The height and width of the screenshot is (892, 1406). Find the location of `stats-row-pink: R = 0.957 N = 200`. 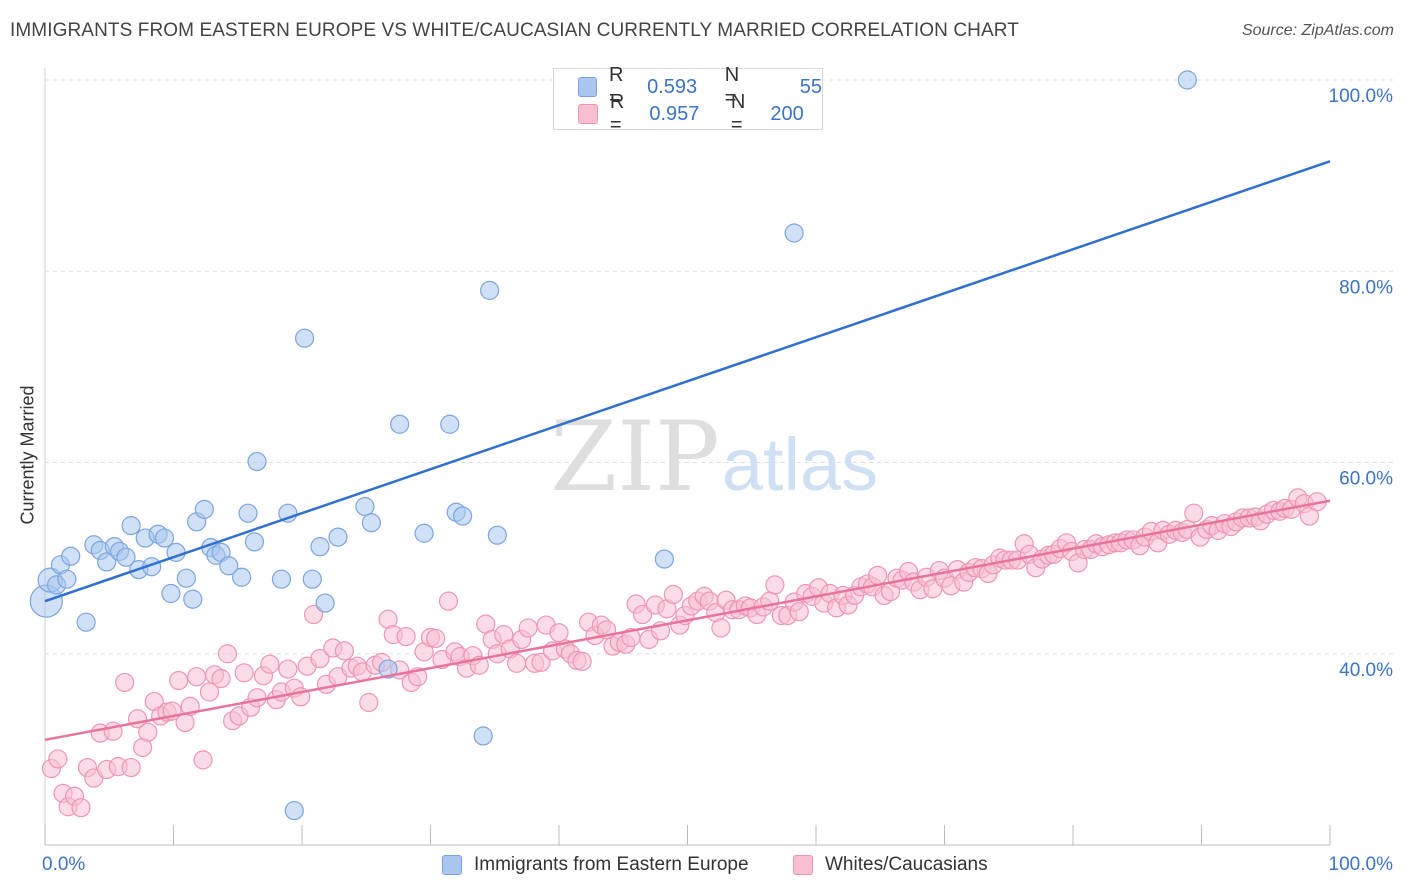

stats-row-pink: R = 0.957 N = 200 is located at coordinates (700, 113).